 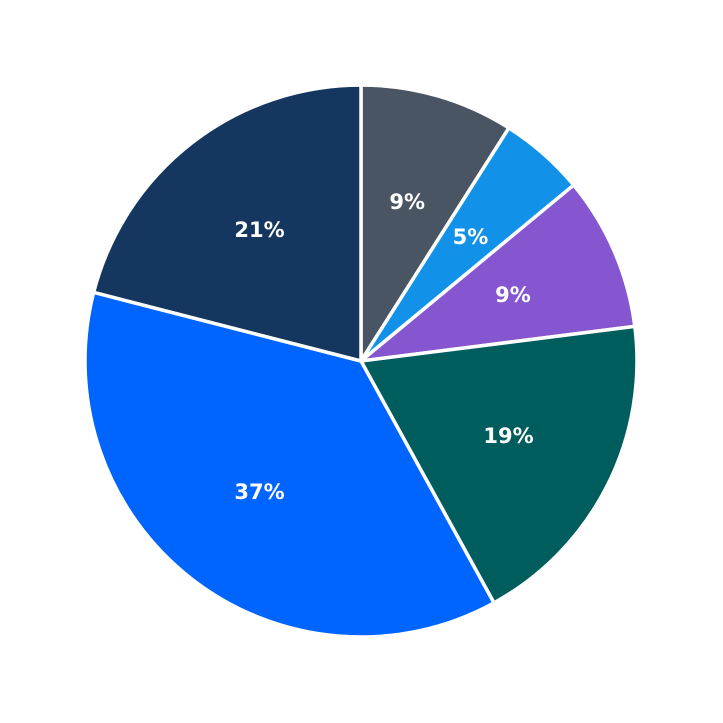 I want to click on pie-slice-label-4: 19%, so click(x=508, y=436).